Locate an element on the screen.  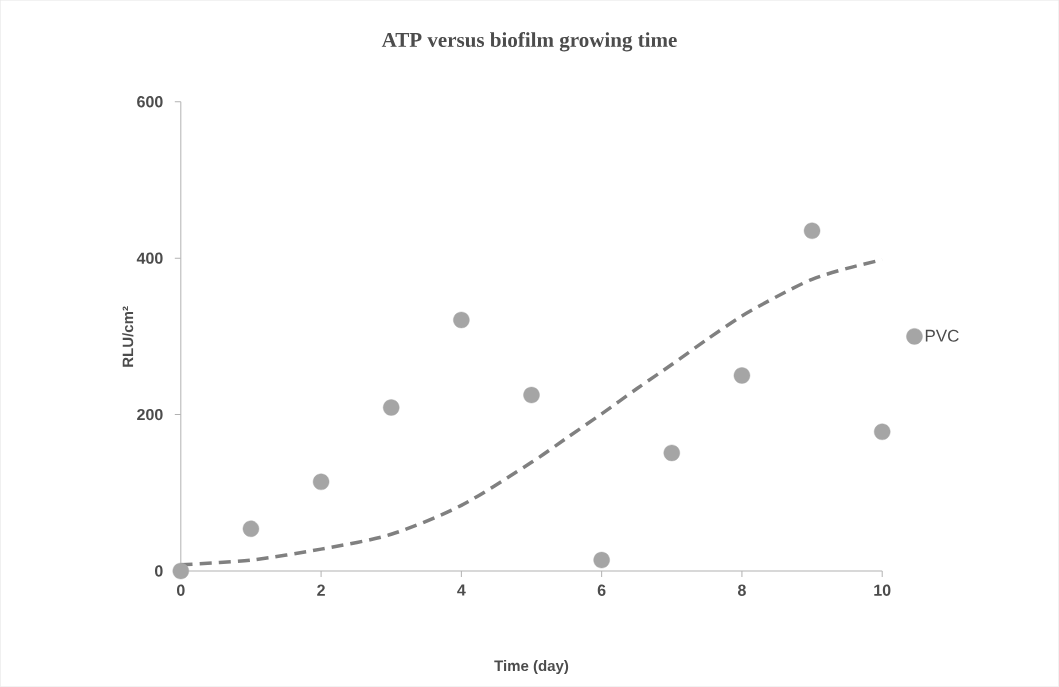
y-tick-label: 600 is located at coordinates (150, 102).